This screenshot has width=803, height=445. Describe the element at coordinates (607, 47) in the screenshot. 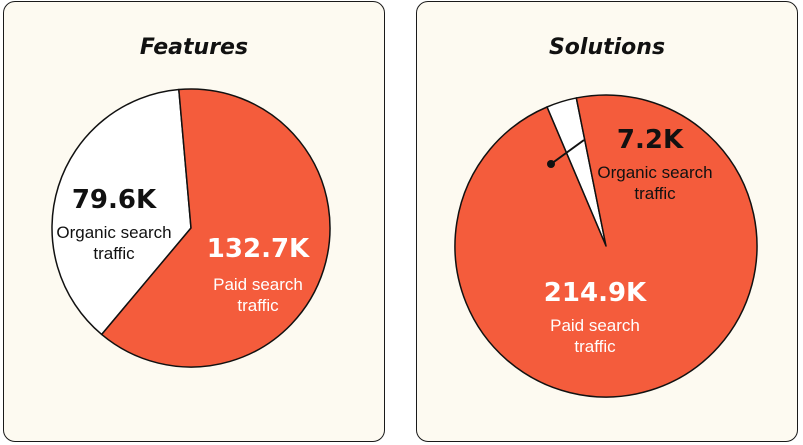

I see `chart-title: Solutions` at that location.